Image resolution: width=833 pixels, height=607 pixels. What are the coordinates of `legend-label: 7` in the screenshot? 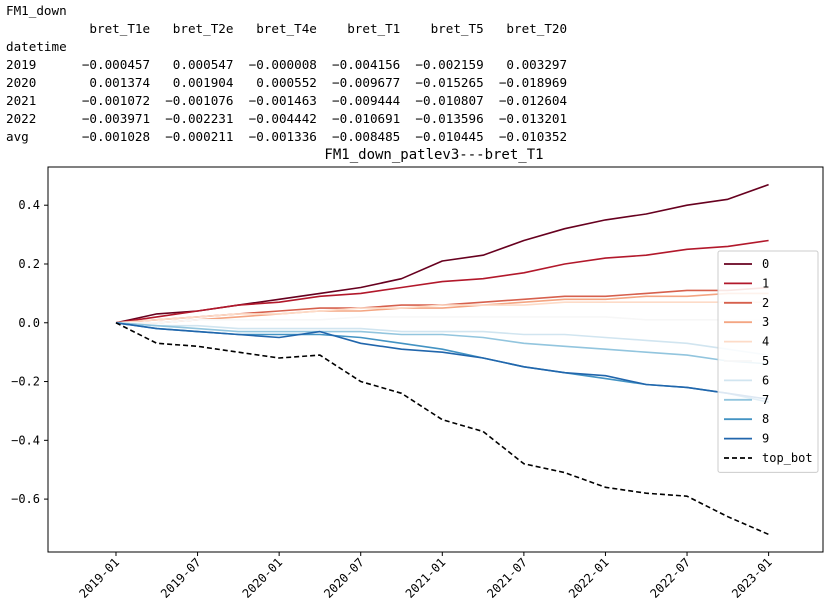 It's located at (765, 400).